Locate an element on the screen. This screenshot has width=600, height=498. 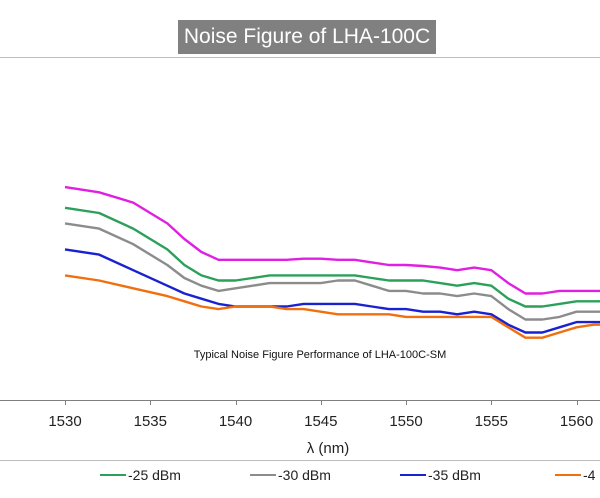
legend: dBm -25 dBm -30 dBm -35 dBm -4 is located at coordinates (300, 479).